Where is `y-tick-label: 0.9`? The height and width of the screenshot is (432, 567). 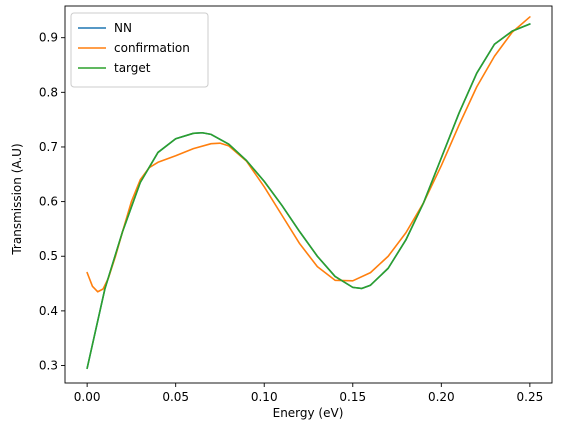
y-tick-label: 0.9 is located at coordinates (48, 38).